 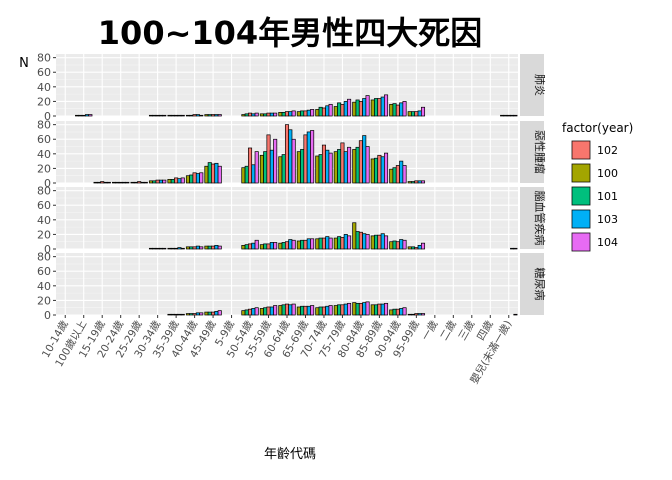 I want to click on y-tick-label: 80, so click(x=44, y=257).